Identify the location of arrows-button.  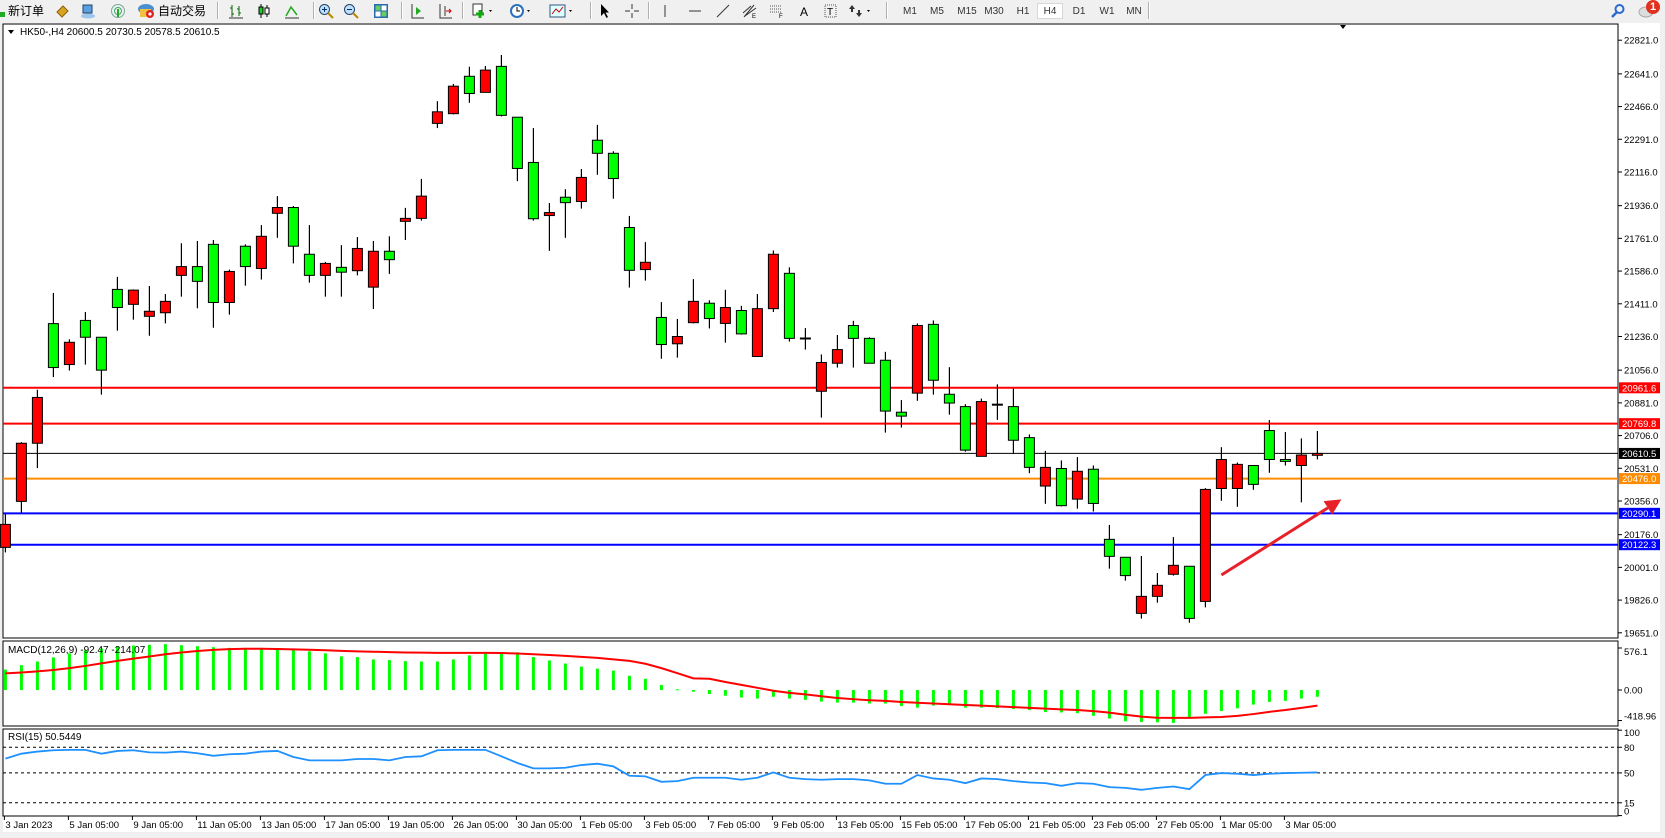
(861, 10).